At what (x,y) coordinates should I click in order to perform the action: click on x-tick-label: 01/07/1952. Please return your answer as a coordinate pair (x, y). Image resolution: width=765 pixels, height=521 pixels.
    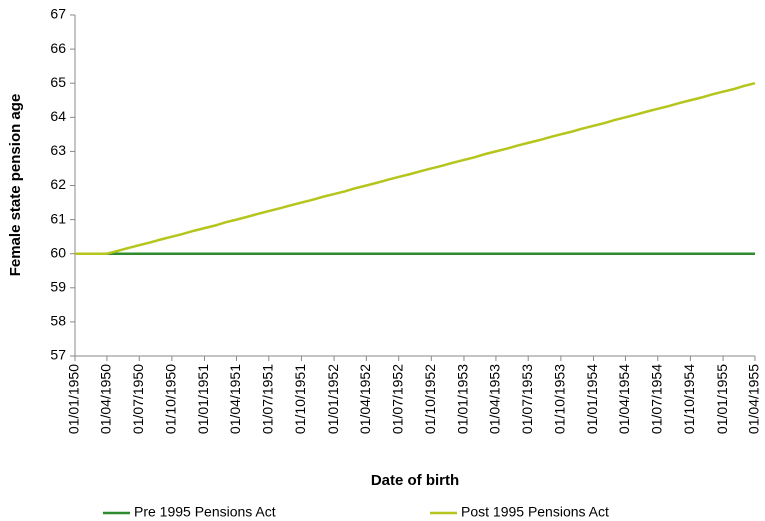
    Looking at the image, I should click on (397, 399).